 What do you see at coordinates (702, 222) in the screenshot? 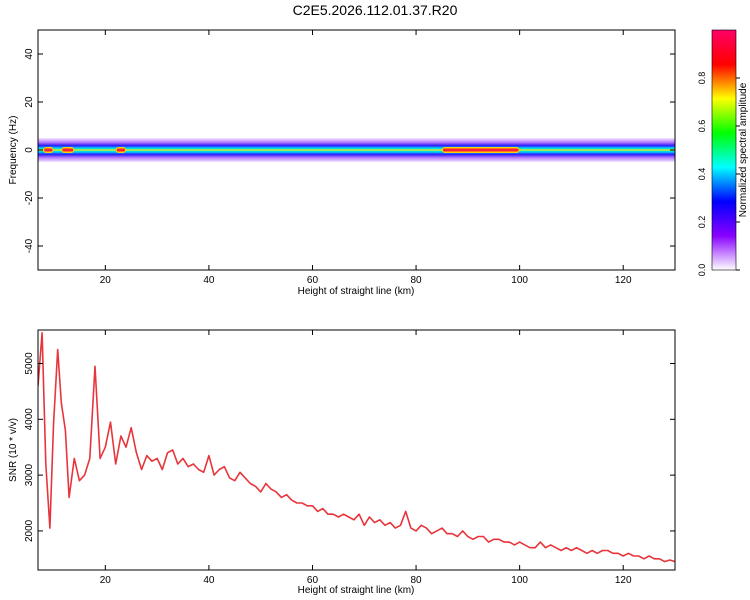
I see `colorbar-tick-label: 0.2` at bounding box center [702, 222].